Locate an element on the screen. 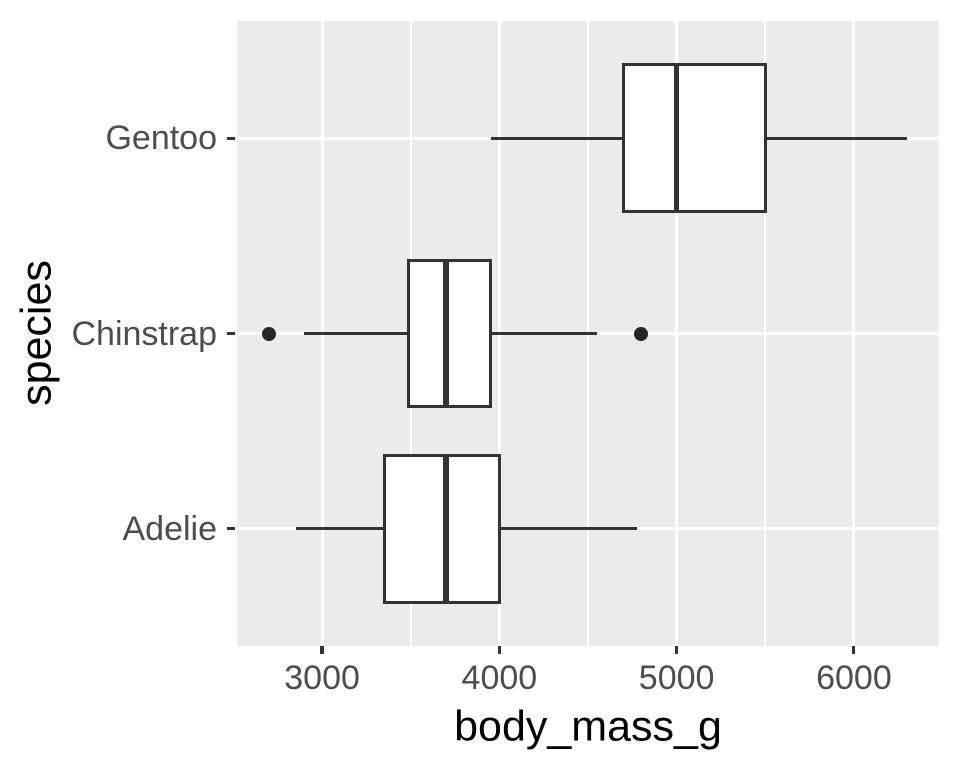 The width and height of the screenshot is (960, 768). median-line-adelie is located at coordinates (446, 529).